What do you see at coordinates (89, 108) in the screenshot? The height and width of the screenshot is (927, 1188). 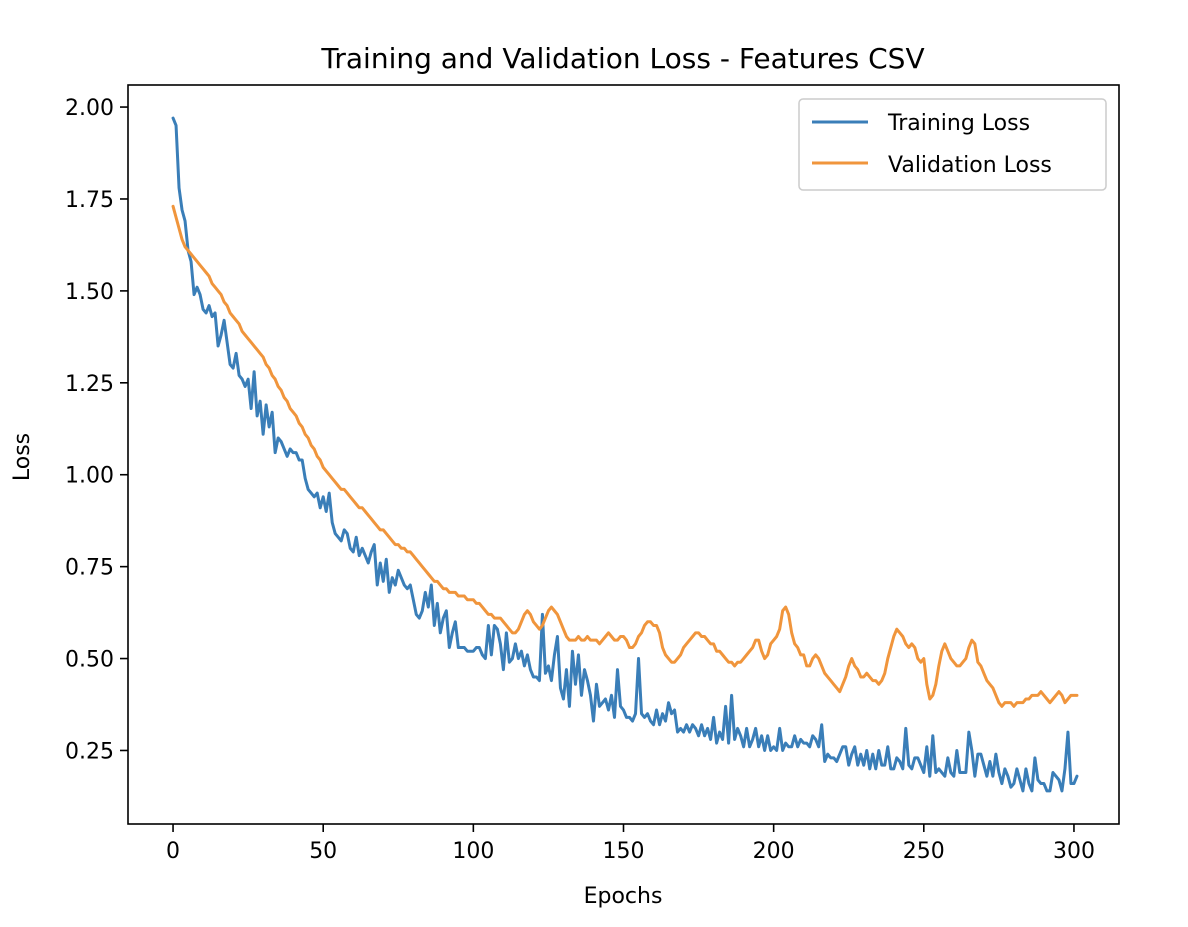 I see `y-tick-label: 2.00` at bounding box center [89, 108].